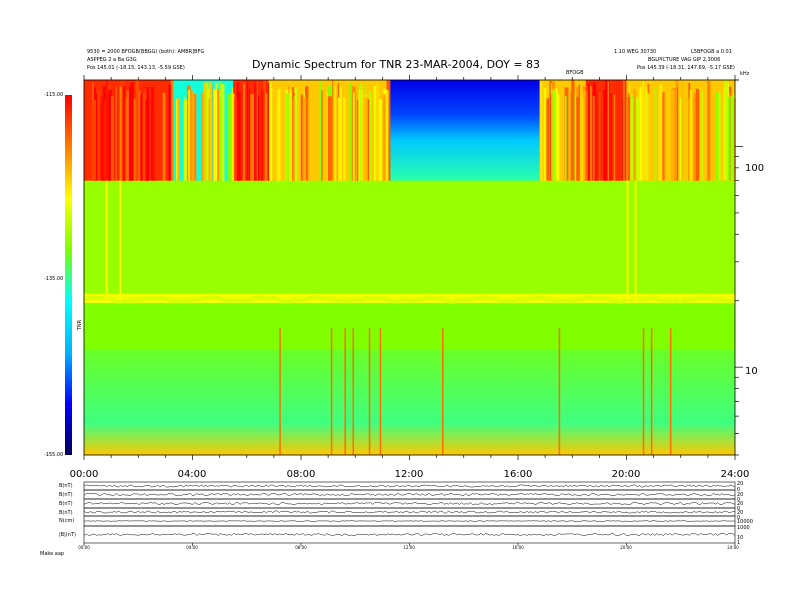 This screenshot has width=792, height=612. Describe the element at coordinates (740, 538) in the screenshot. I see `panel-right-tick-11: 10` at that location.